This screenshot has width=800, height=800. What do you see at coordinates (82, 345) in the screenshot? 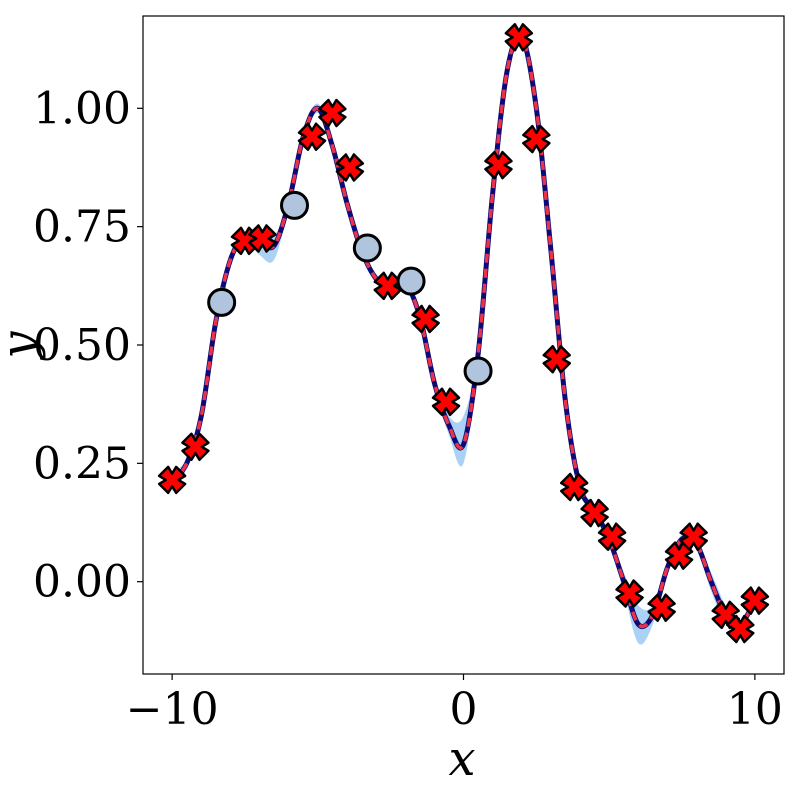
I see `y-tick-label: 0.50` at bounding box center [82, 345].